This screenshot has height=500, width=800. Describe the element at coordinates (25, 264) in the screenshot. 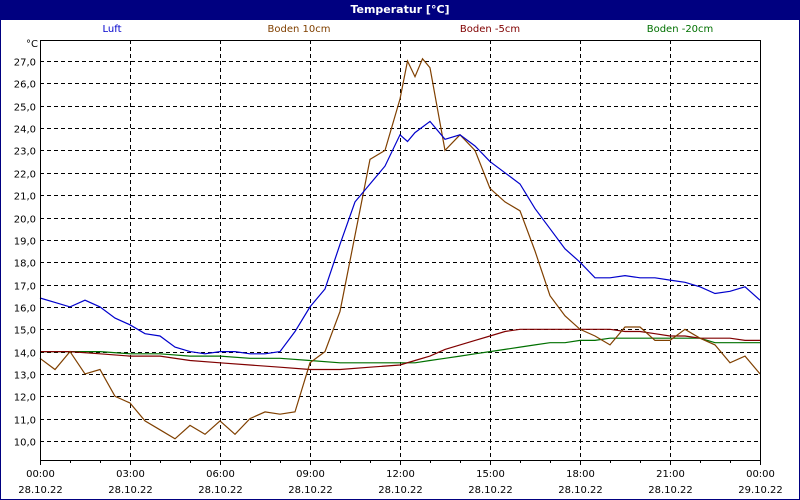

I see `y-tick-label: 18,0` at that location.